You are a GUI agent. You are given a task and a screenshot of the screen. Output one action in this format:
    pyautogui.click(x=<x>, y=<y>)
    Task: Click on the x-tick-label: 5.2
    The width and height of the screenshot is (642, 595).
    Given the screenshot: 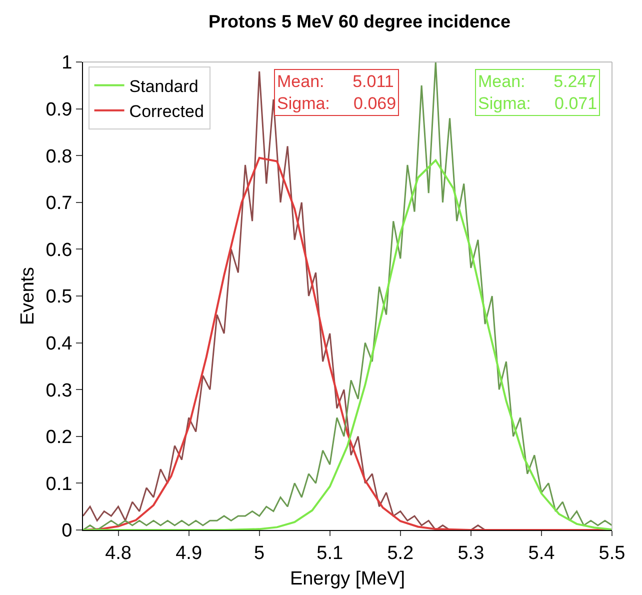 What is the action you would take?
    pyautogui.click(x=400, y=553)
    